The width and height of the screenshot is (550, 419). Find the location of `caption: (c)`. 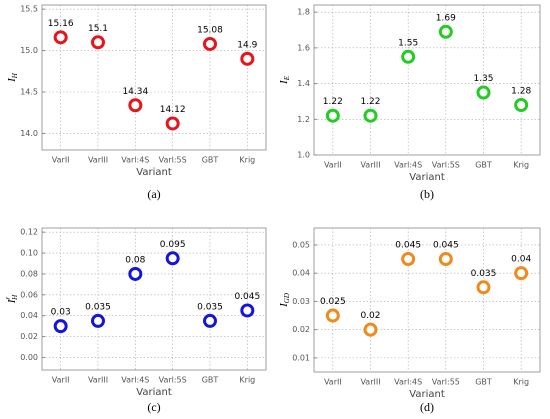

caption: (c) is located at coordinates (153, 407).